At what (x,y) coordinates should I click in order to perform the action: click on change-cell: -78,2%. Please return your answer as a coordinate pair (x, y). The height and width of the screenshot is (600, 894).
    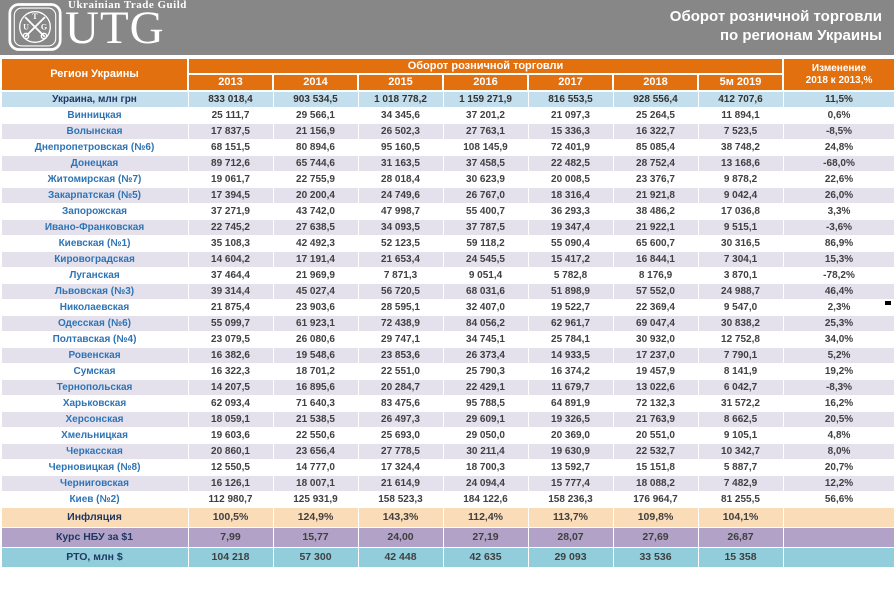
    Looking at the image, I should click on (838, 275).